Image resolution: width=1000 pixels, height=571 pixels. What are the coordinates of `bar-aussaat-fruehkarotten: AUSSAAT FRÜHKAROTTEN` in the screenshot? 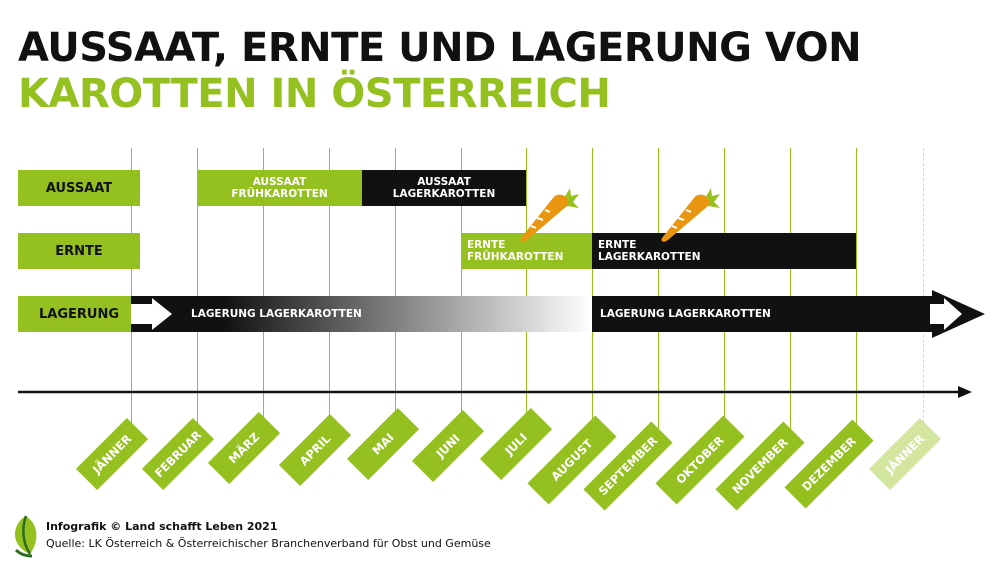 It's located at (279, 188).